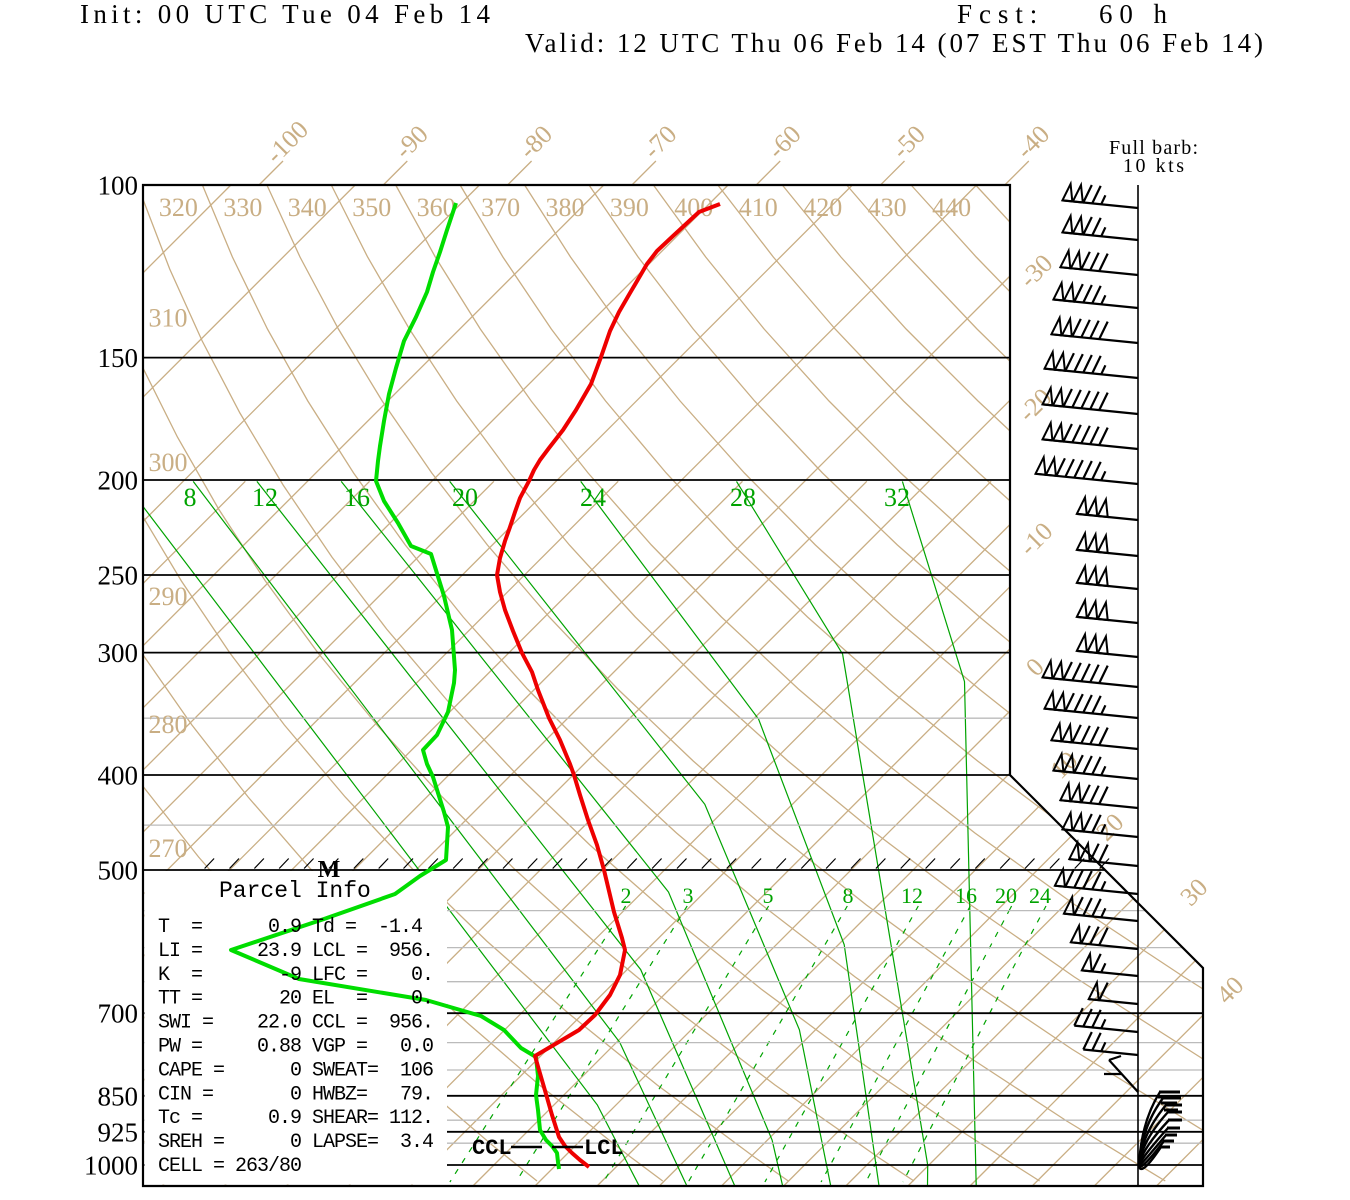 This screenshot has height=1200, width=1350. What do you see at coordinates (768, 895) in the screenshot?
I see `svg-text: 5` at bounding box center [768, 895].